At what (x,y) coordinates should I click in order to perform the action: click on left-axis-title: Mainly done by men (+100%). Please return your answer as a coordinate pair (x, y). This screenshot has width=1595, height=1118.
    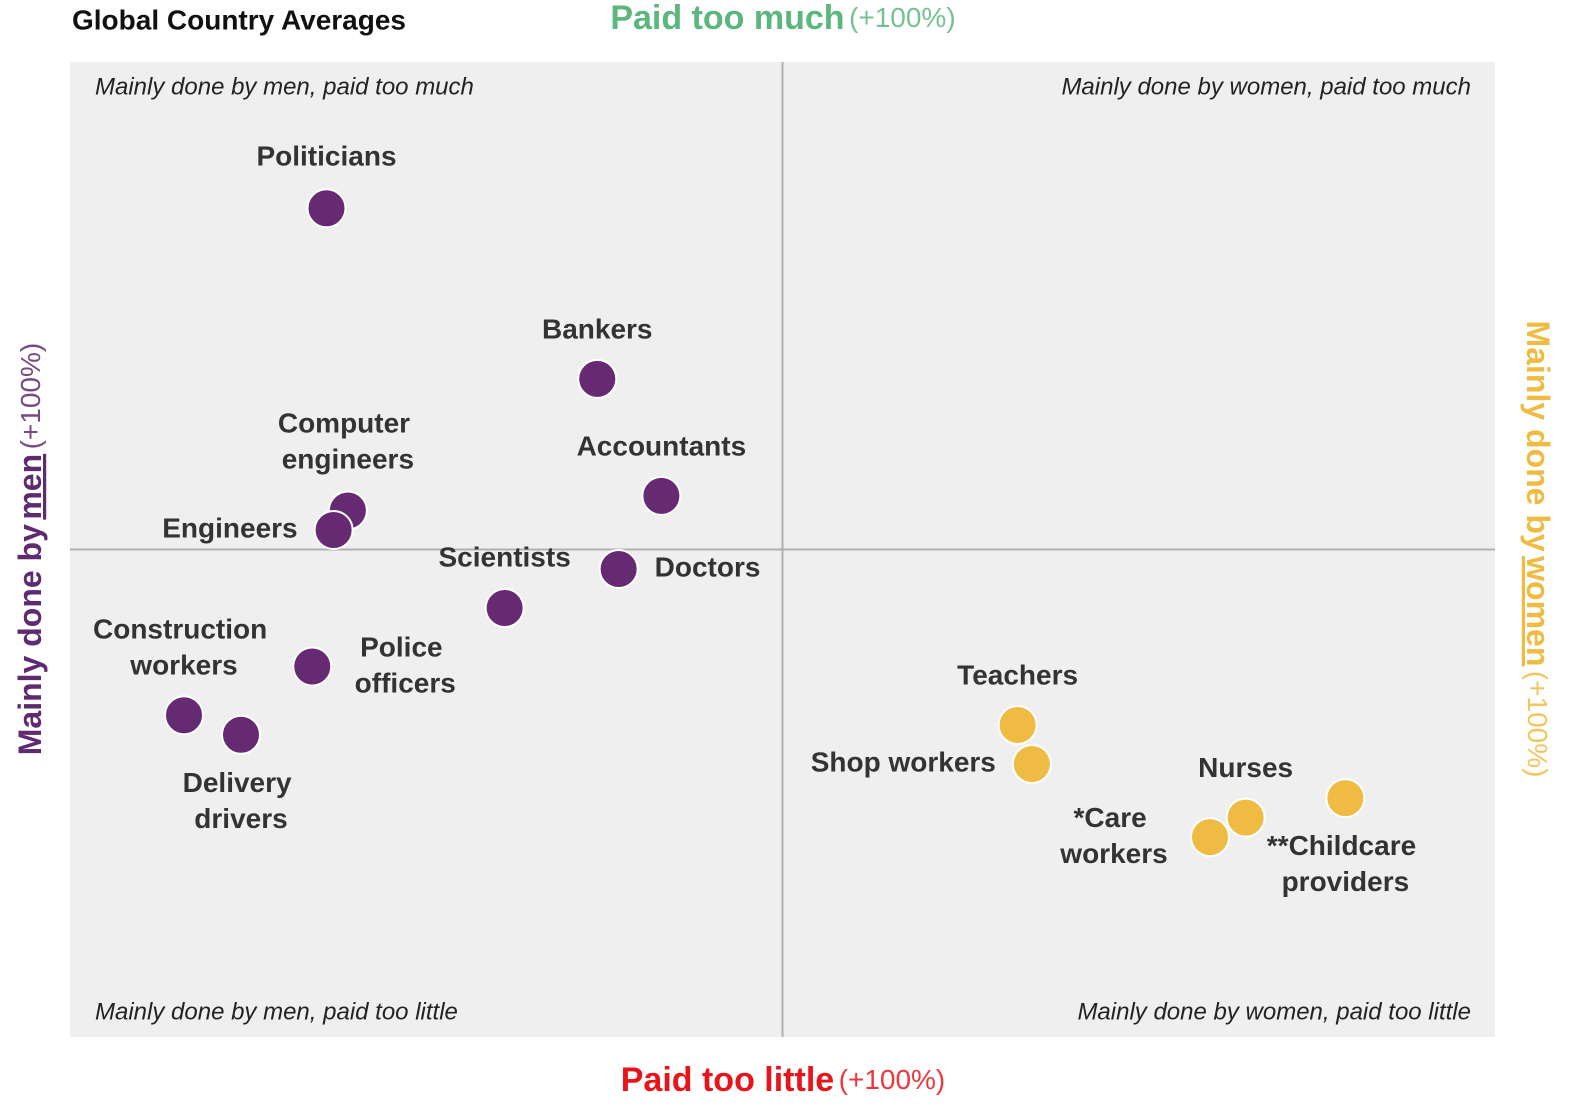
    Looking at the image, I should click on (30, 549).